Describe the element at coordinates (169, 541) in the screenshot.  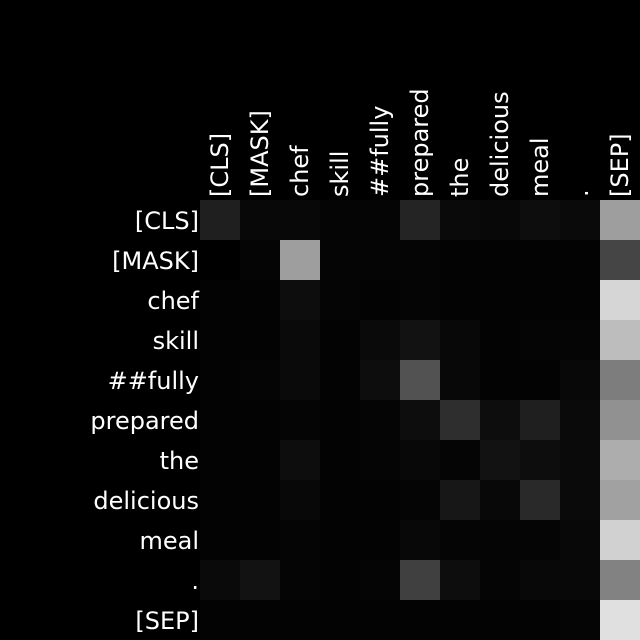
I see `y-tick-label: meal` at that location.